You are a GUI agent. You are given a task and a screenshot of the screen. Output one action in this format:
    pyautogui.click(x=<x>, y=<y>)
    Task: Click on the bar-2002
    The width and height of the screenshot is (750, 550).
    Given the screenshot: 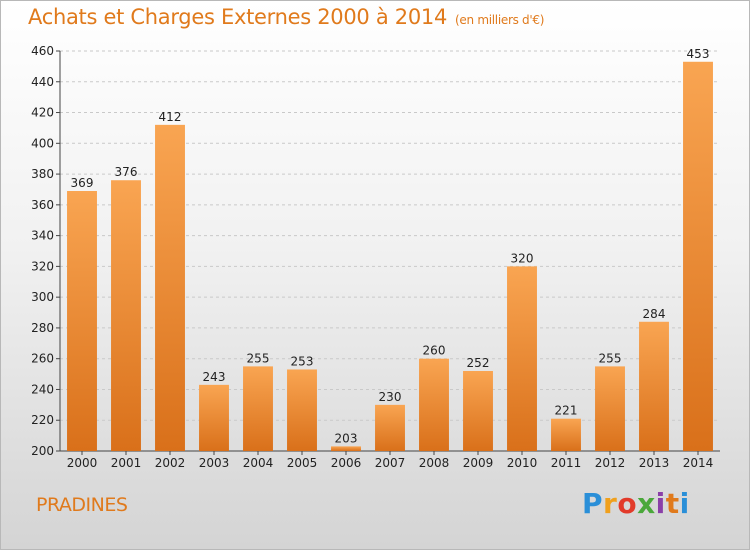 What is the action you would take?
    pyautogui.click(x=170, y=287)
    